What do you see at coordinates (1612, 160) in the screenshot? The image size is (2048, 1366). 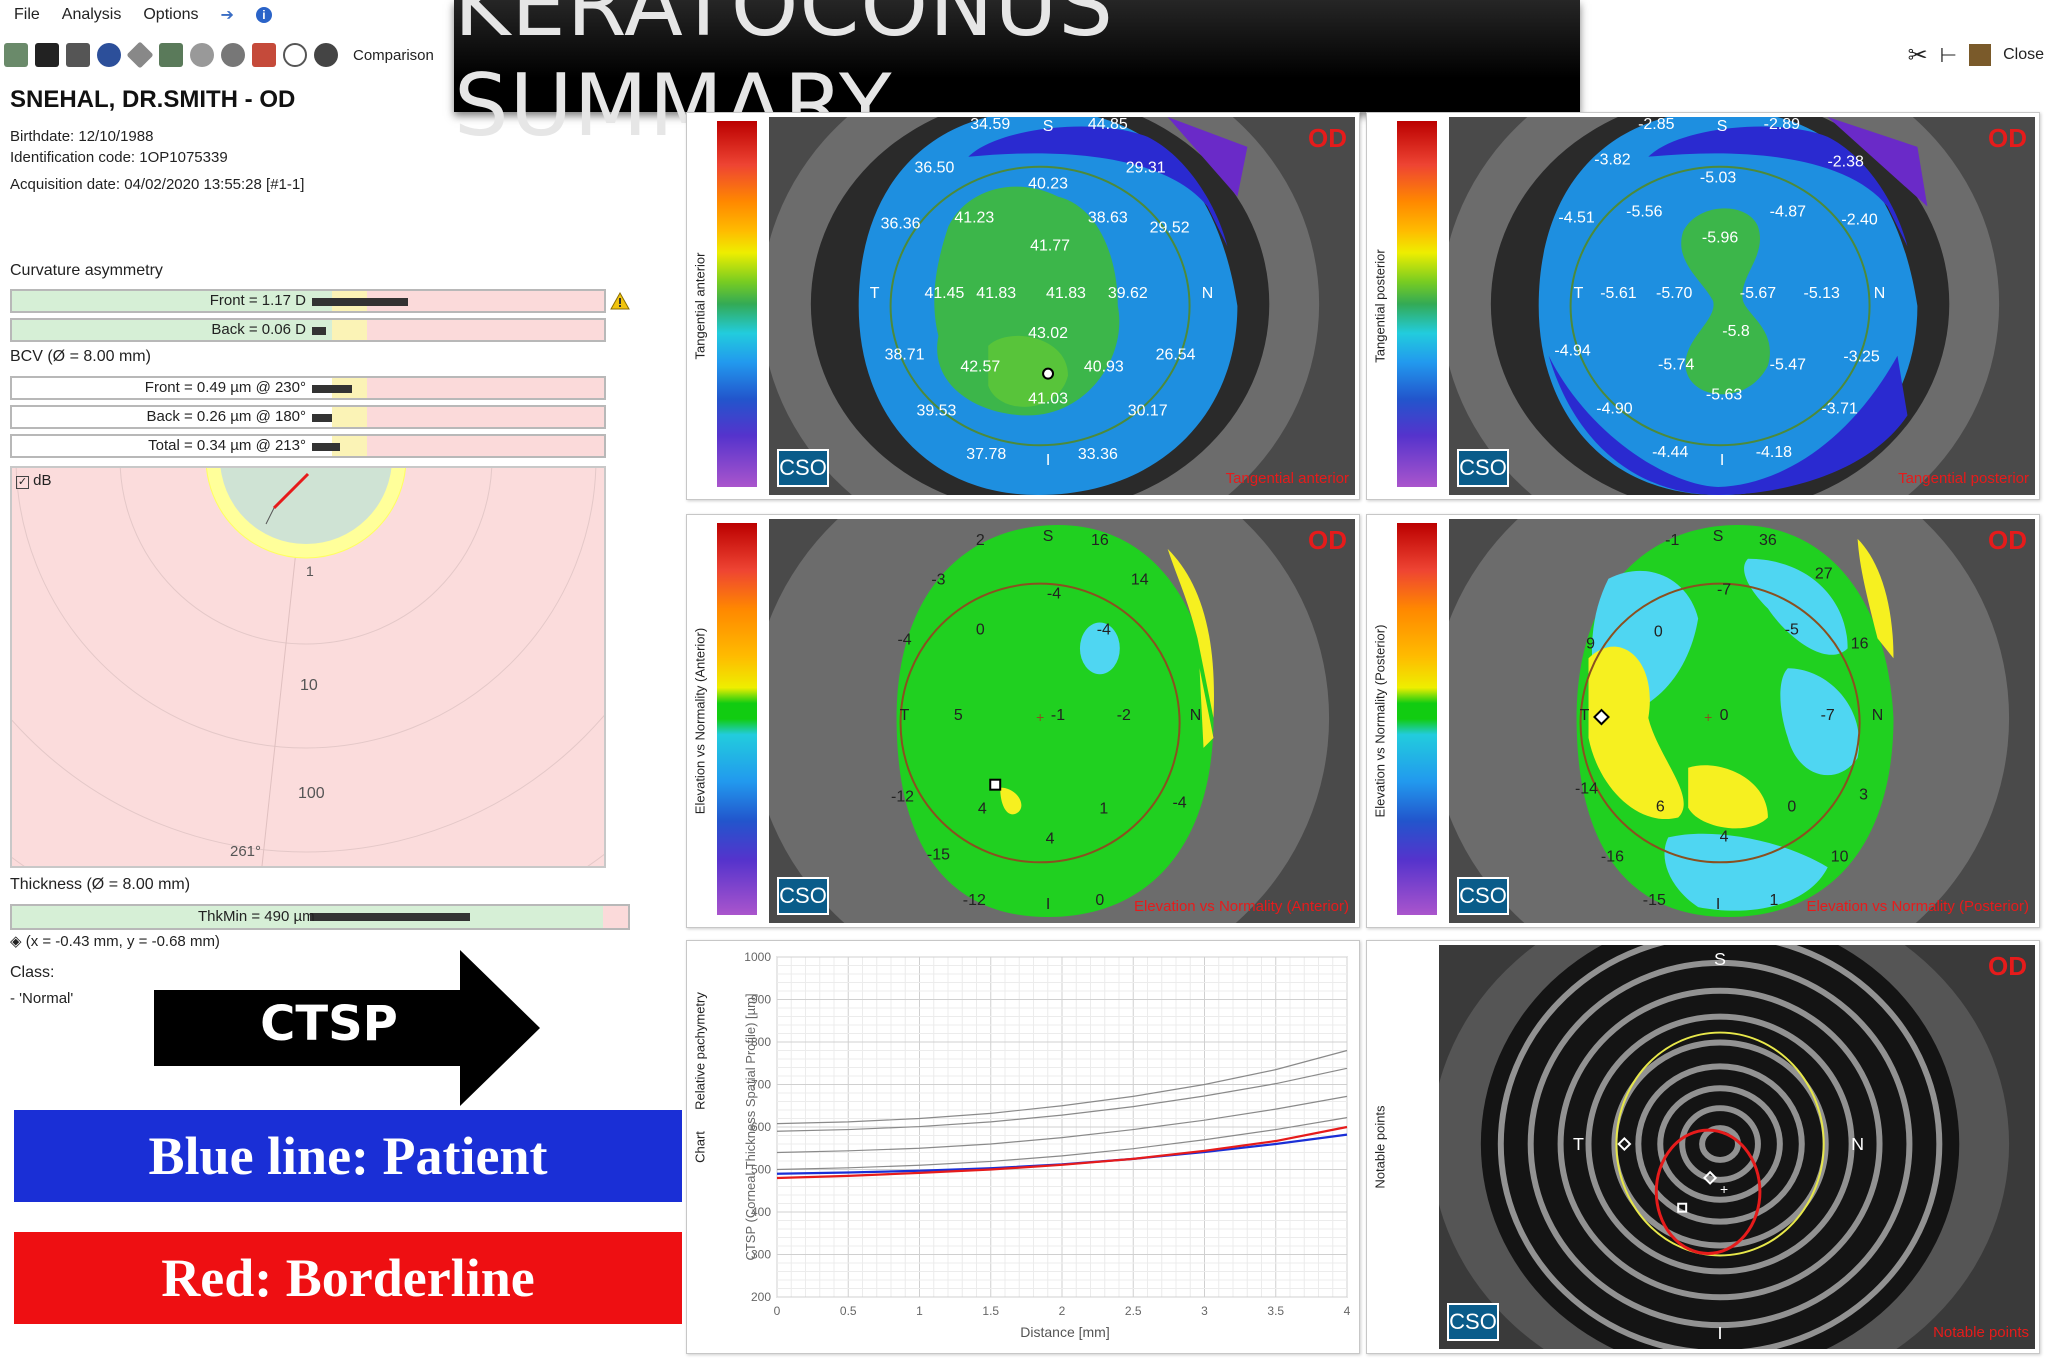 I see `tp-value: -3.82` at bounding box center [1612, 160].